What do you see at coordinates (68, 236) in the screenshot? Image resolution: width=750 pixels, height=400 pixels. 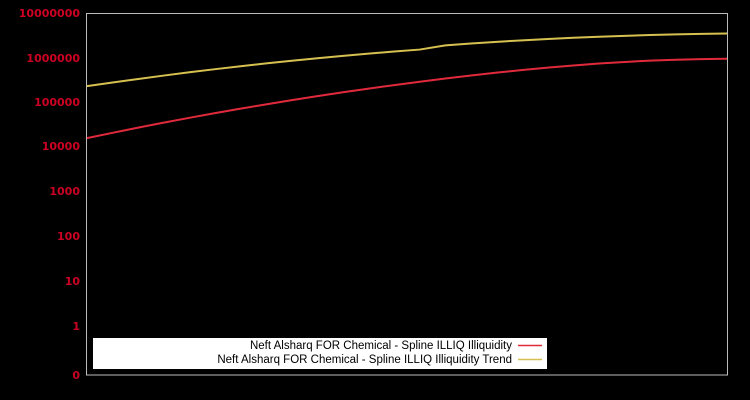 I see `y-tick-label: 100` at bounding box center [68, 236].